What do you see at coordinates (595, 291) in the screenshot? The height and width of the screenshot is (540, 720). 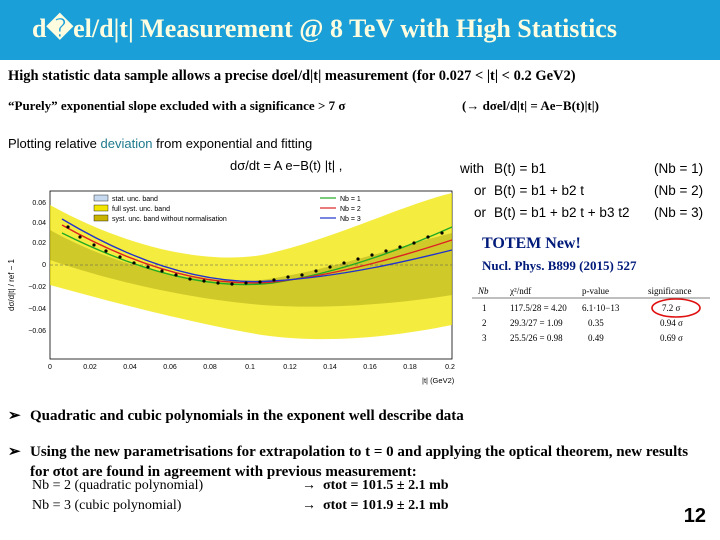 I see `svg-text: p-value` at bounding box center [595, 291].